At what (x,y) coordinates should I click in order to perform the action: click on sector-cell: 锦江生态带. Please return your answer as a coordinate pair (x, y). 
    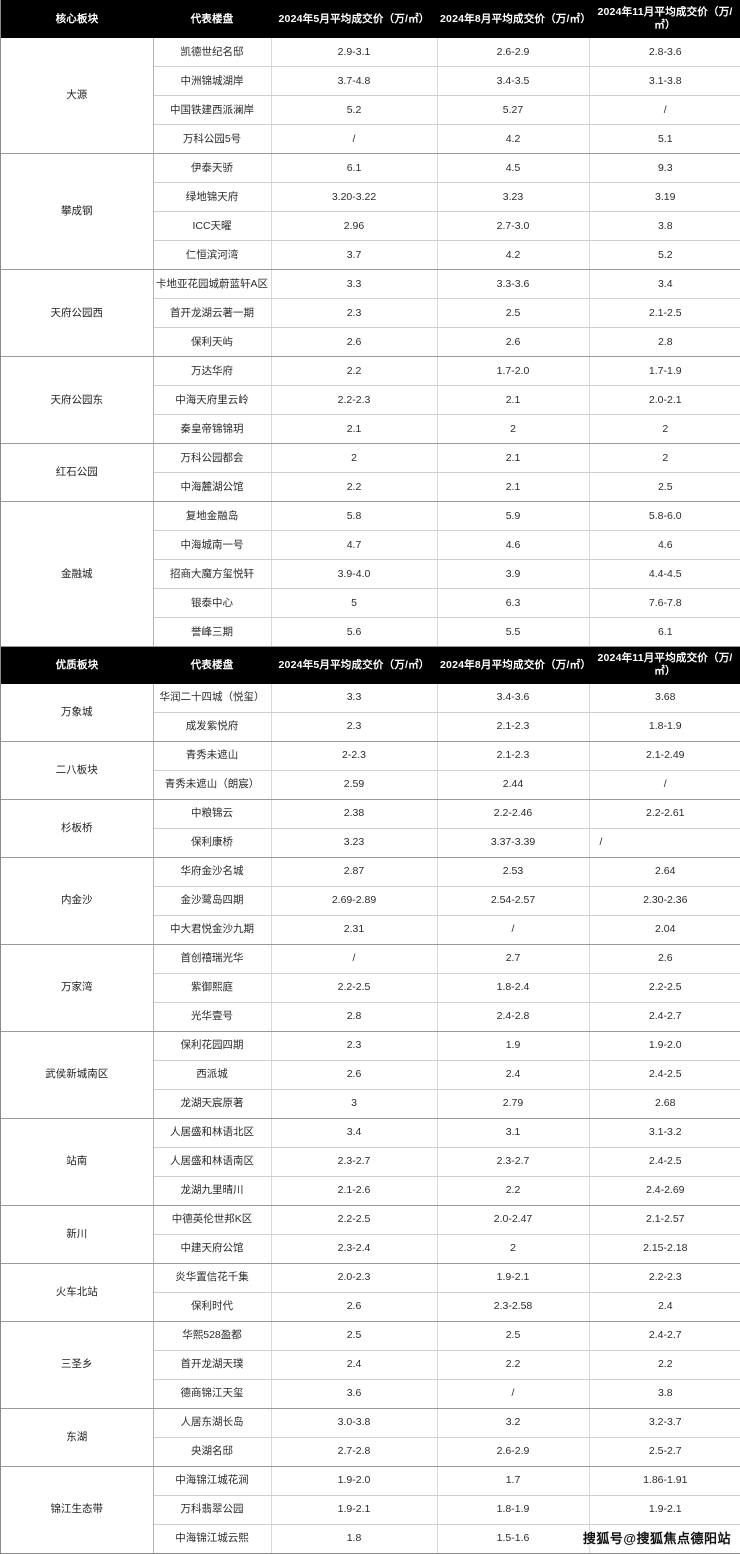
    Looking at the image, I should click on (77, 1509).